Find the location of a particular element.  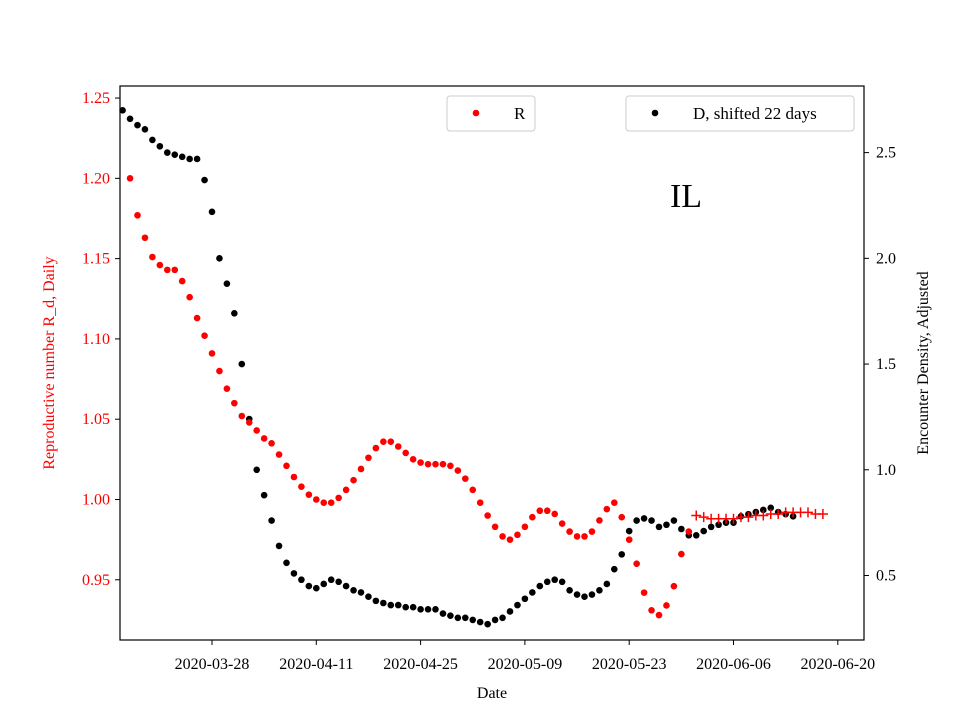

y-left-tick-label: 1.00 is located at coordinates (96, 499).